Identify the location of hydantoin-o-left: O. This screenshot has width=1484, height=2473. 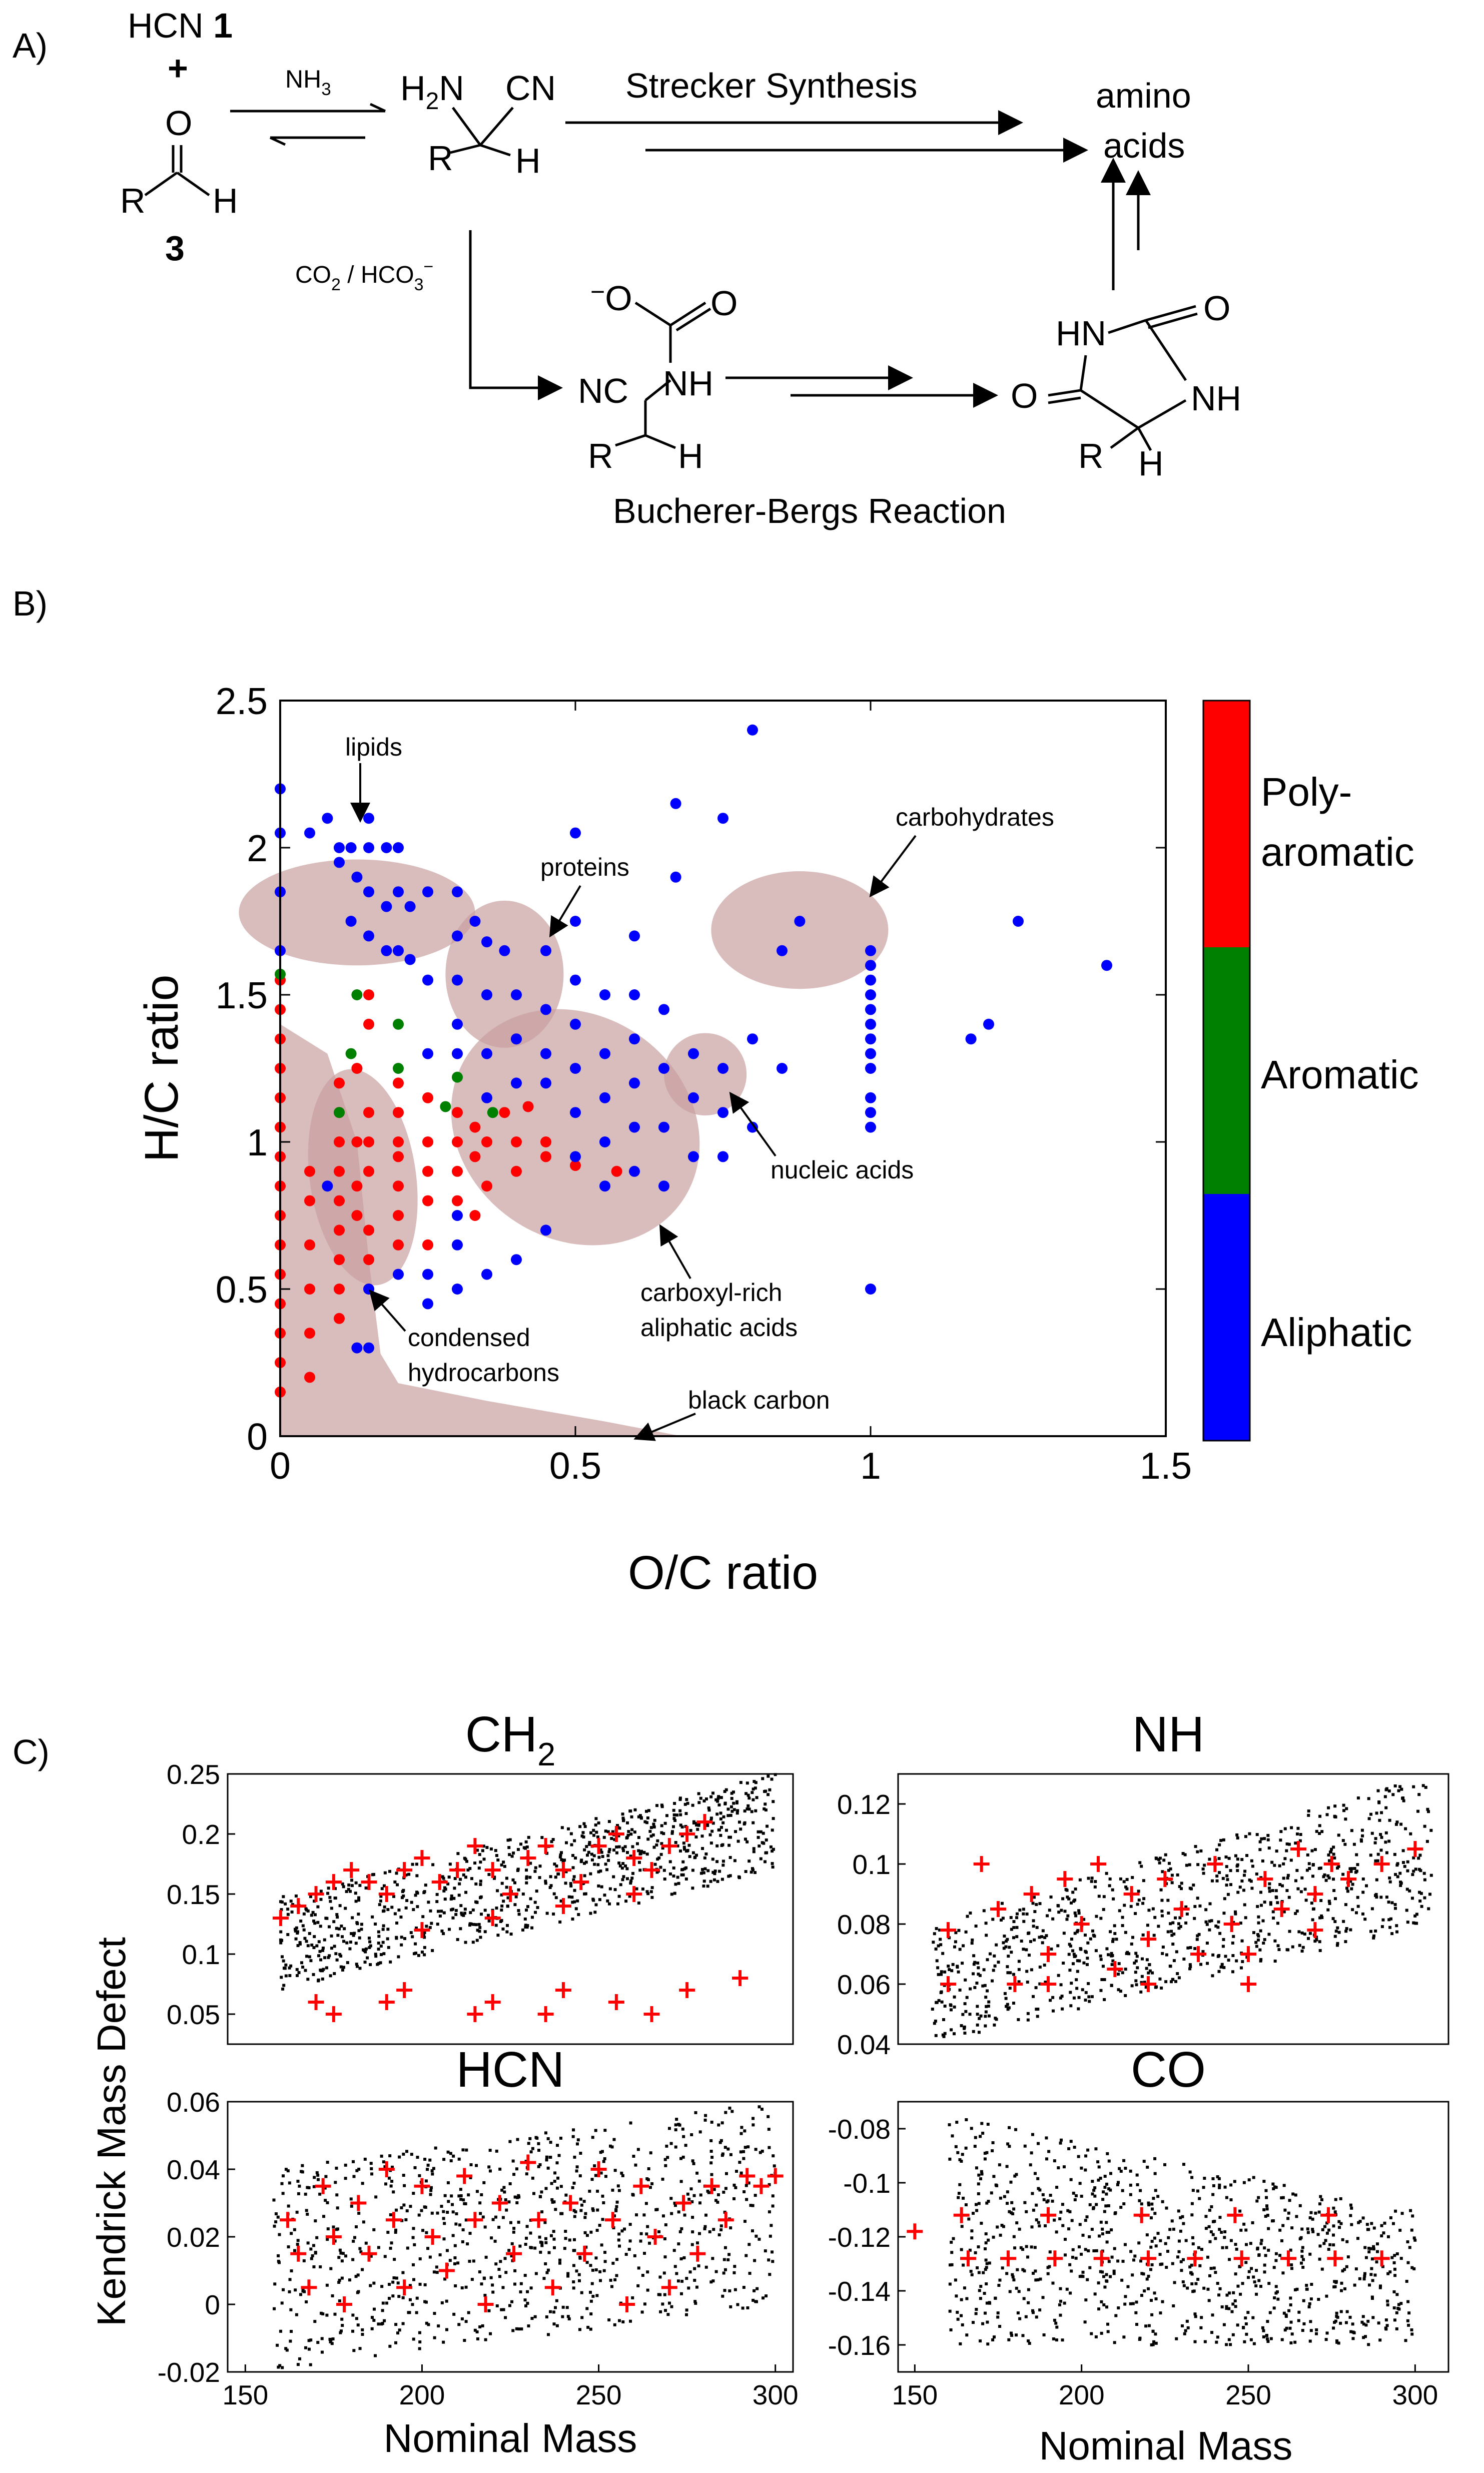
(1024, 395).